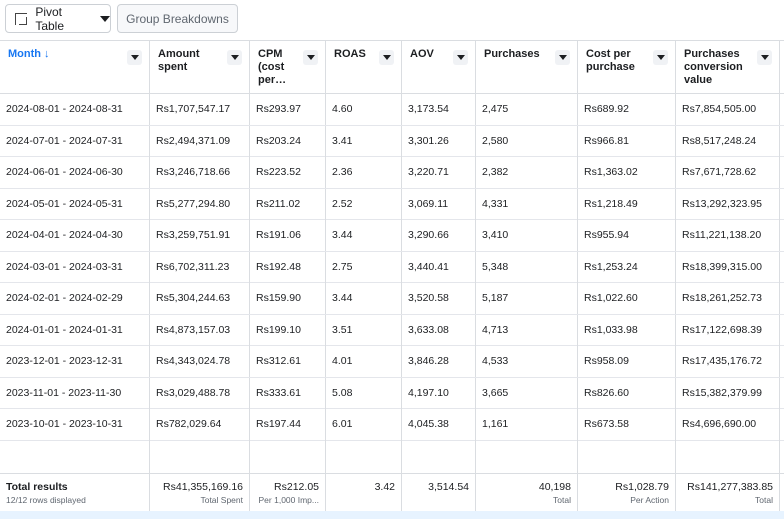  Describe the element at coordinates (554, 487) in the screenshot. I see `total-value: 40,198` at that location.